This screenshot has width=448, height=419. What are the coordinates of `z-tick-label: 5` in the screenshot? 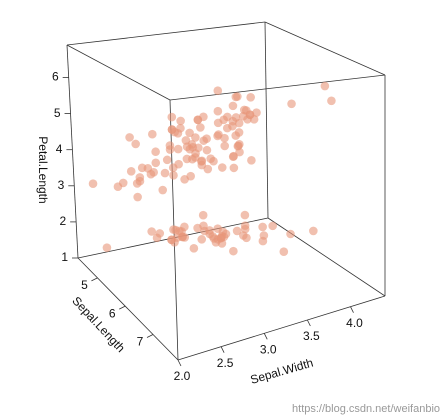 It's located at (57, 113).